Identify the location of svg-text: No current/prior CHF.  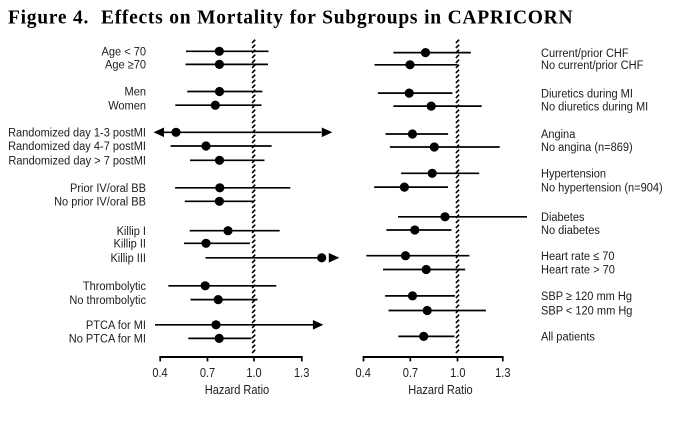
(592, 66).